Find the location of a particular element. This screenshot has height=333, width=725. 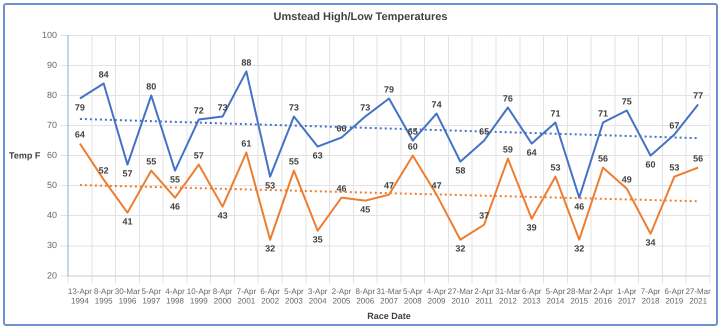

y-tick-label: 70 is located at coordinates (52, 125).